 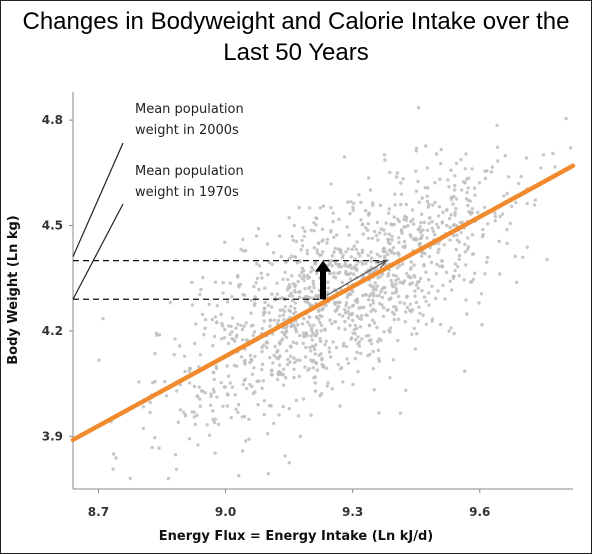 I want to click on annotation-2000s-line-1: Mean population, so click(x=189, y=109).